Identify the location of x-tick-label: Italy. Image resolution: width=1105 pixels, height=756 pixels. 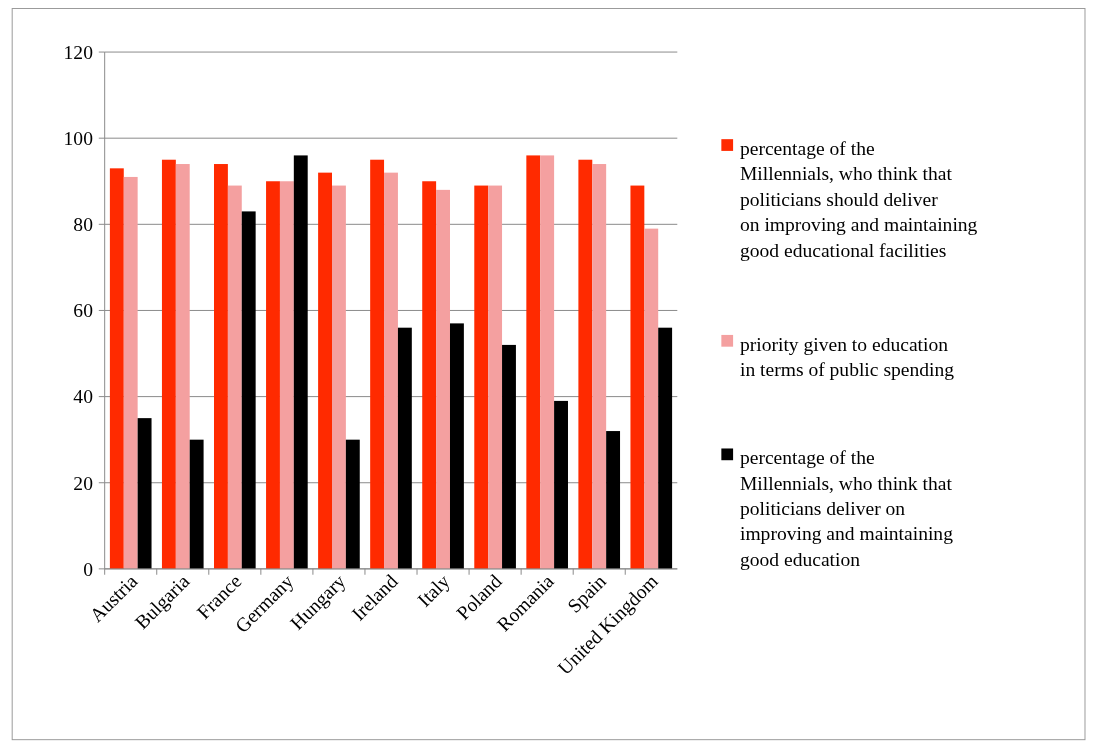
(433, 590).